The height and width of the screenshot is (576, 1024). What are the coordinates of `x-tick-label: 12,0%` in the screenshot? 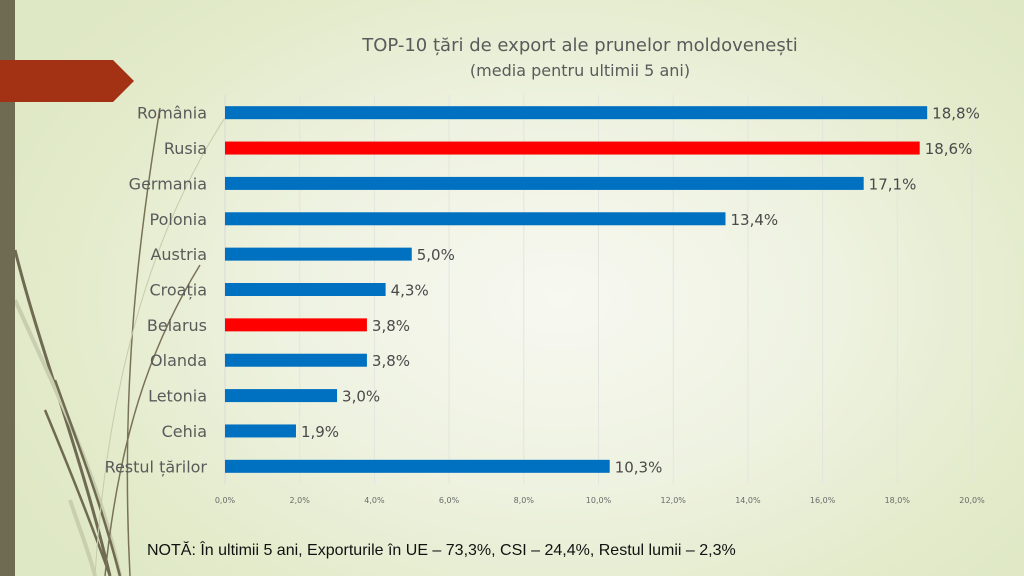 It's located at (673, 500).